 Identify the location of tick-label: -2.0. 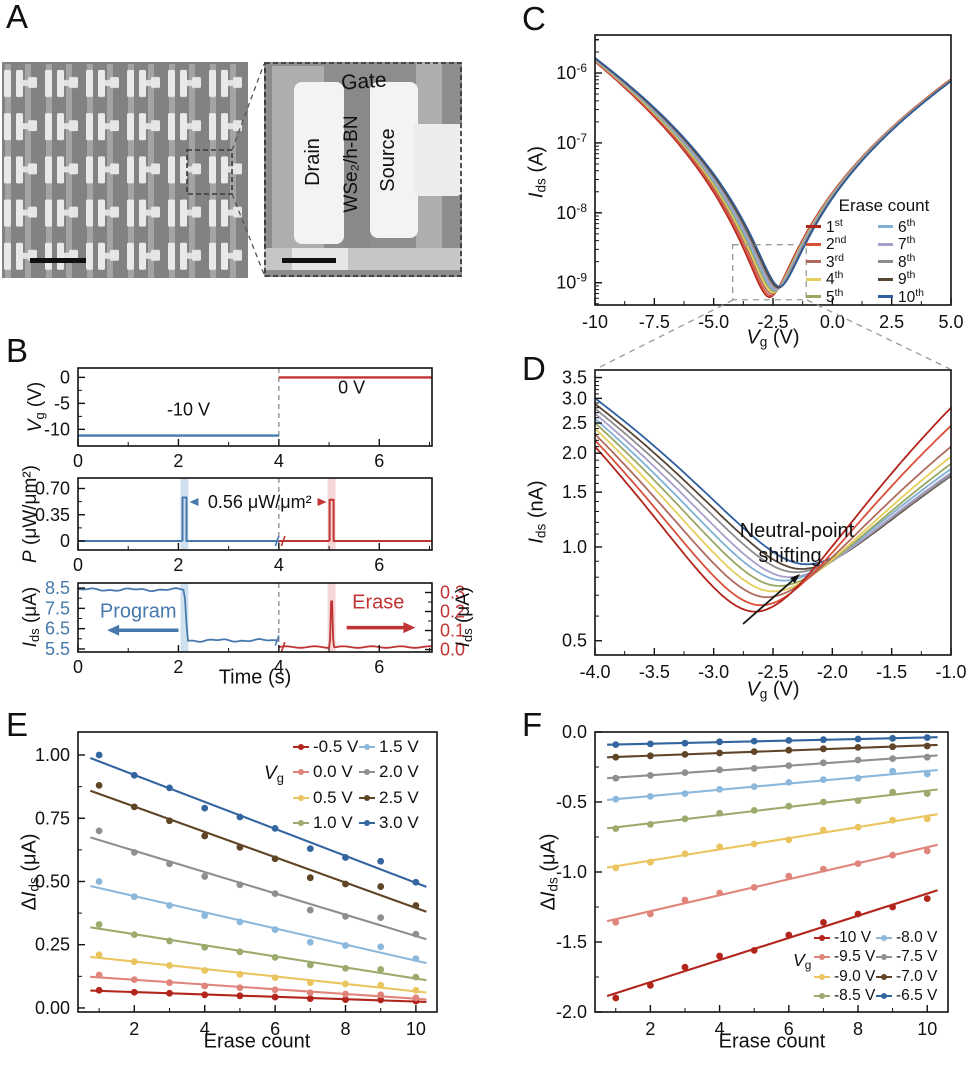
(832, 672).